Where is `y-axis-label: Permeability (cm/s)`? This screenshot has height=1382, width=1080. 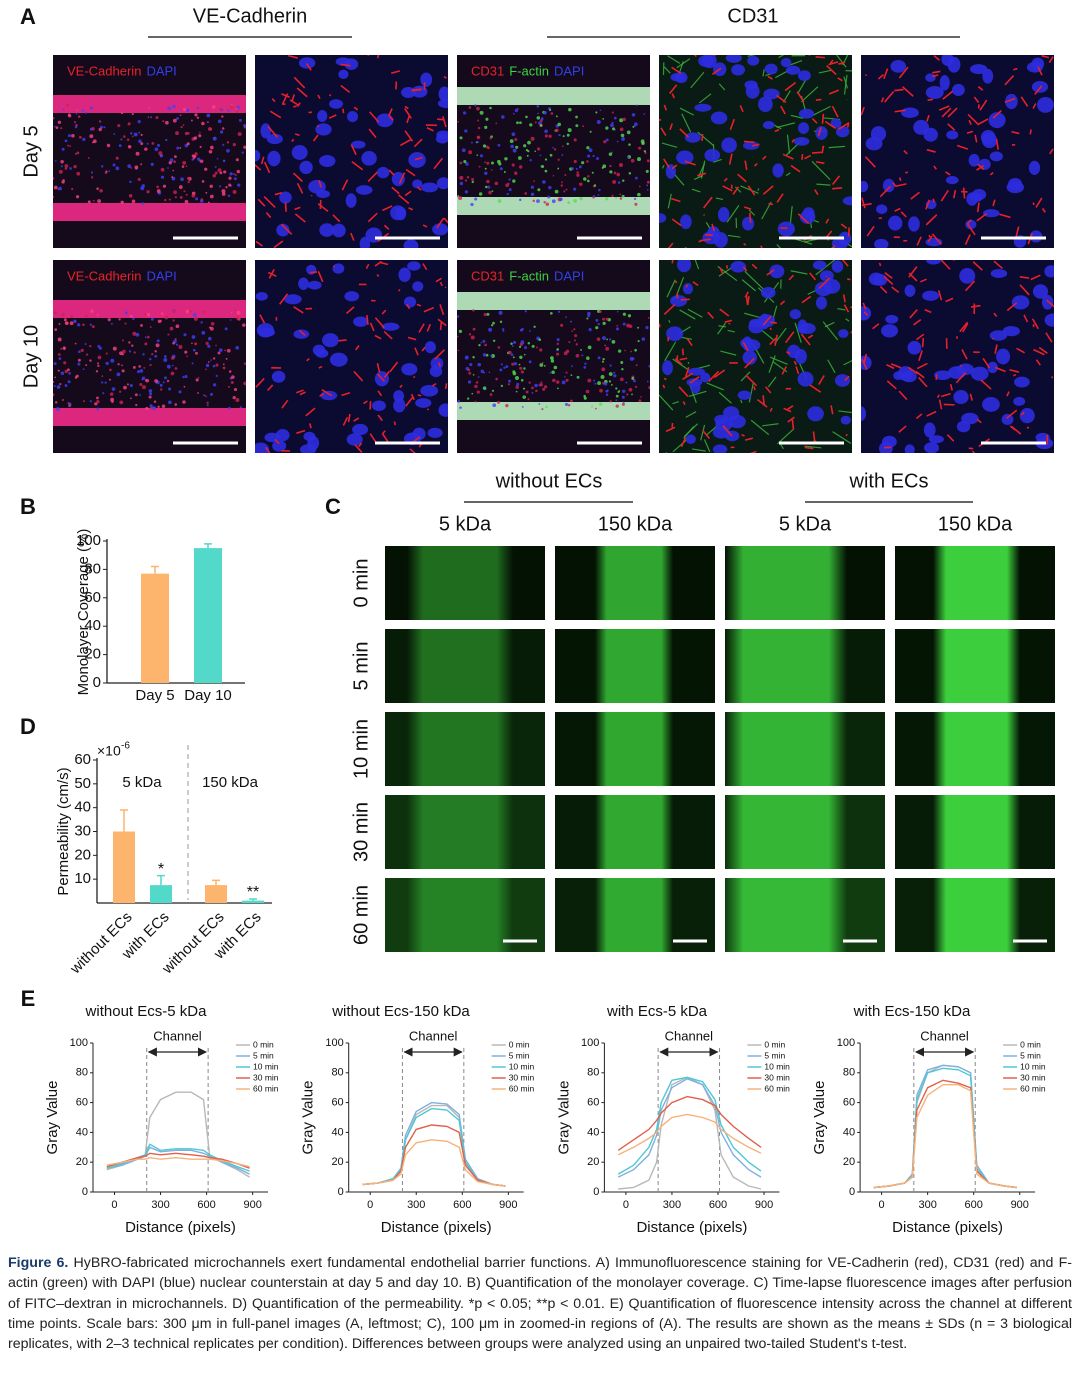
y-axis-label: Permeability (cm/s) is located at coordinates (63, 831).